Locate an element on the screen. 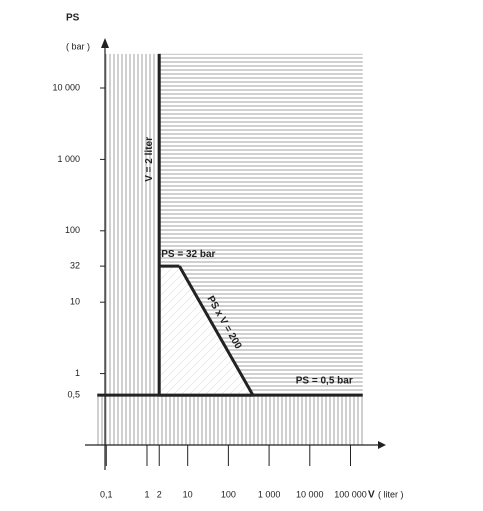 This screenshot has width=483, height=511. x-tick-label: 10 000 is located at coordinates (310, 494).